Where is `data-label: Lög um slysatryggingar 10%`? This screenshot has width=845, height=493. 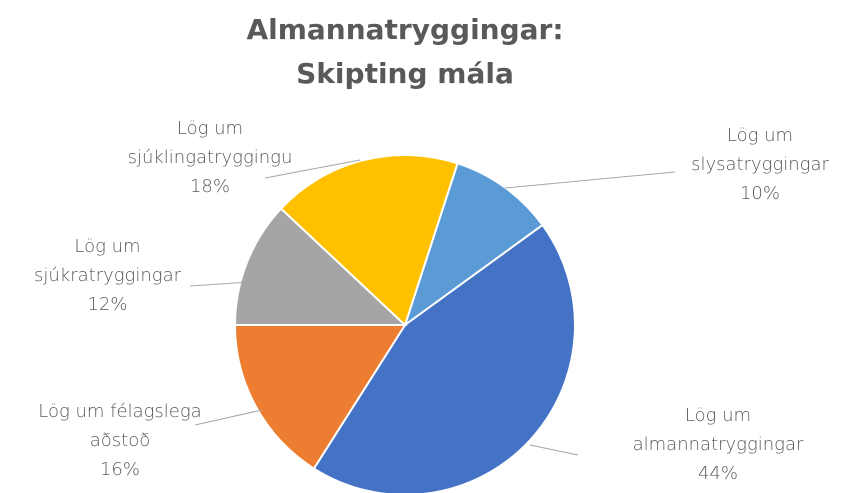 data-label: Lög um slysatryggingar 10% is located at coordinates (760, 164).